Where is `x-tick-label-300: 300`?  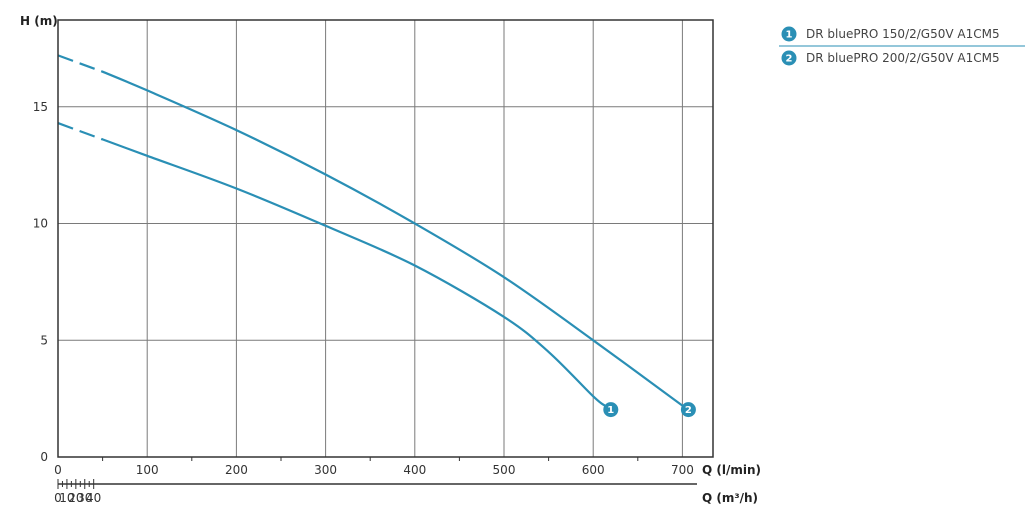 x-tick-label-300: 300 is located at coordinates (325, 470).